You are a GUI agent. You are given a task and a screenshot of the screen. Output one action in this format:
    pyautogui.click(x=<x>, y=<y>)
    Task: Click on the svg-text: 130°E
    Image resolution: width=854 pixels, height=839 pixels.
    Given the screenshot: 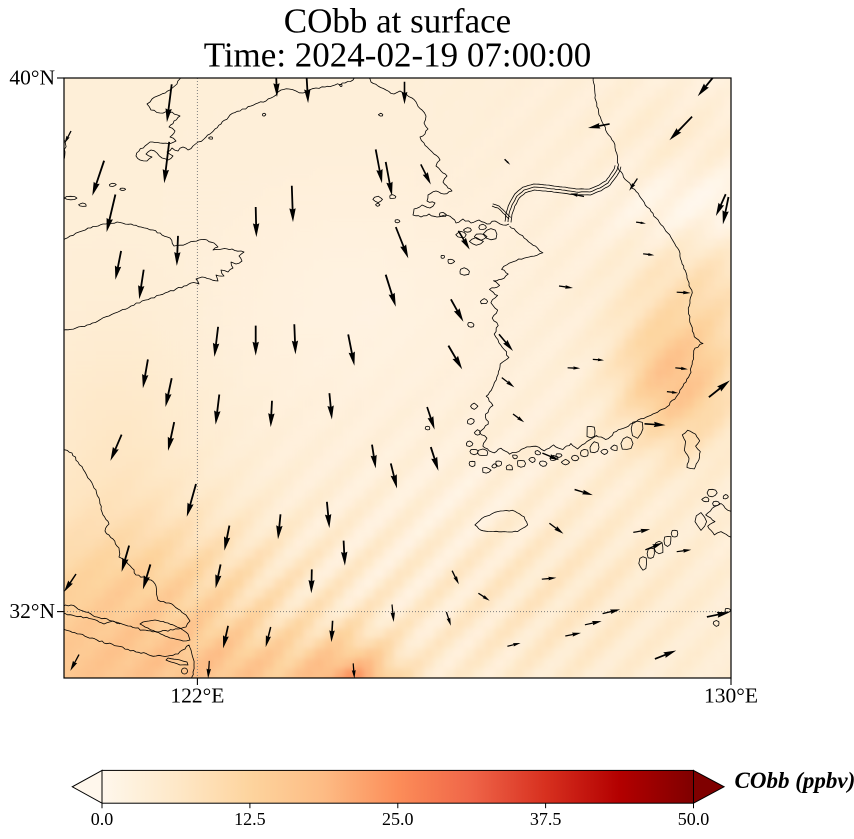 What is the action you would take?
    pyautogui.click(x=731, y=696)
    